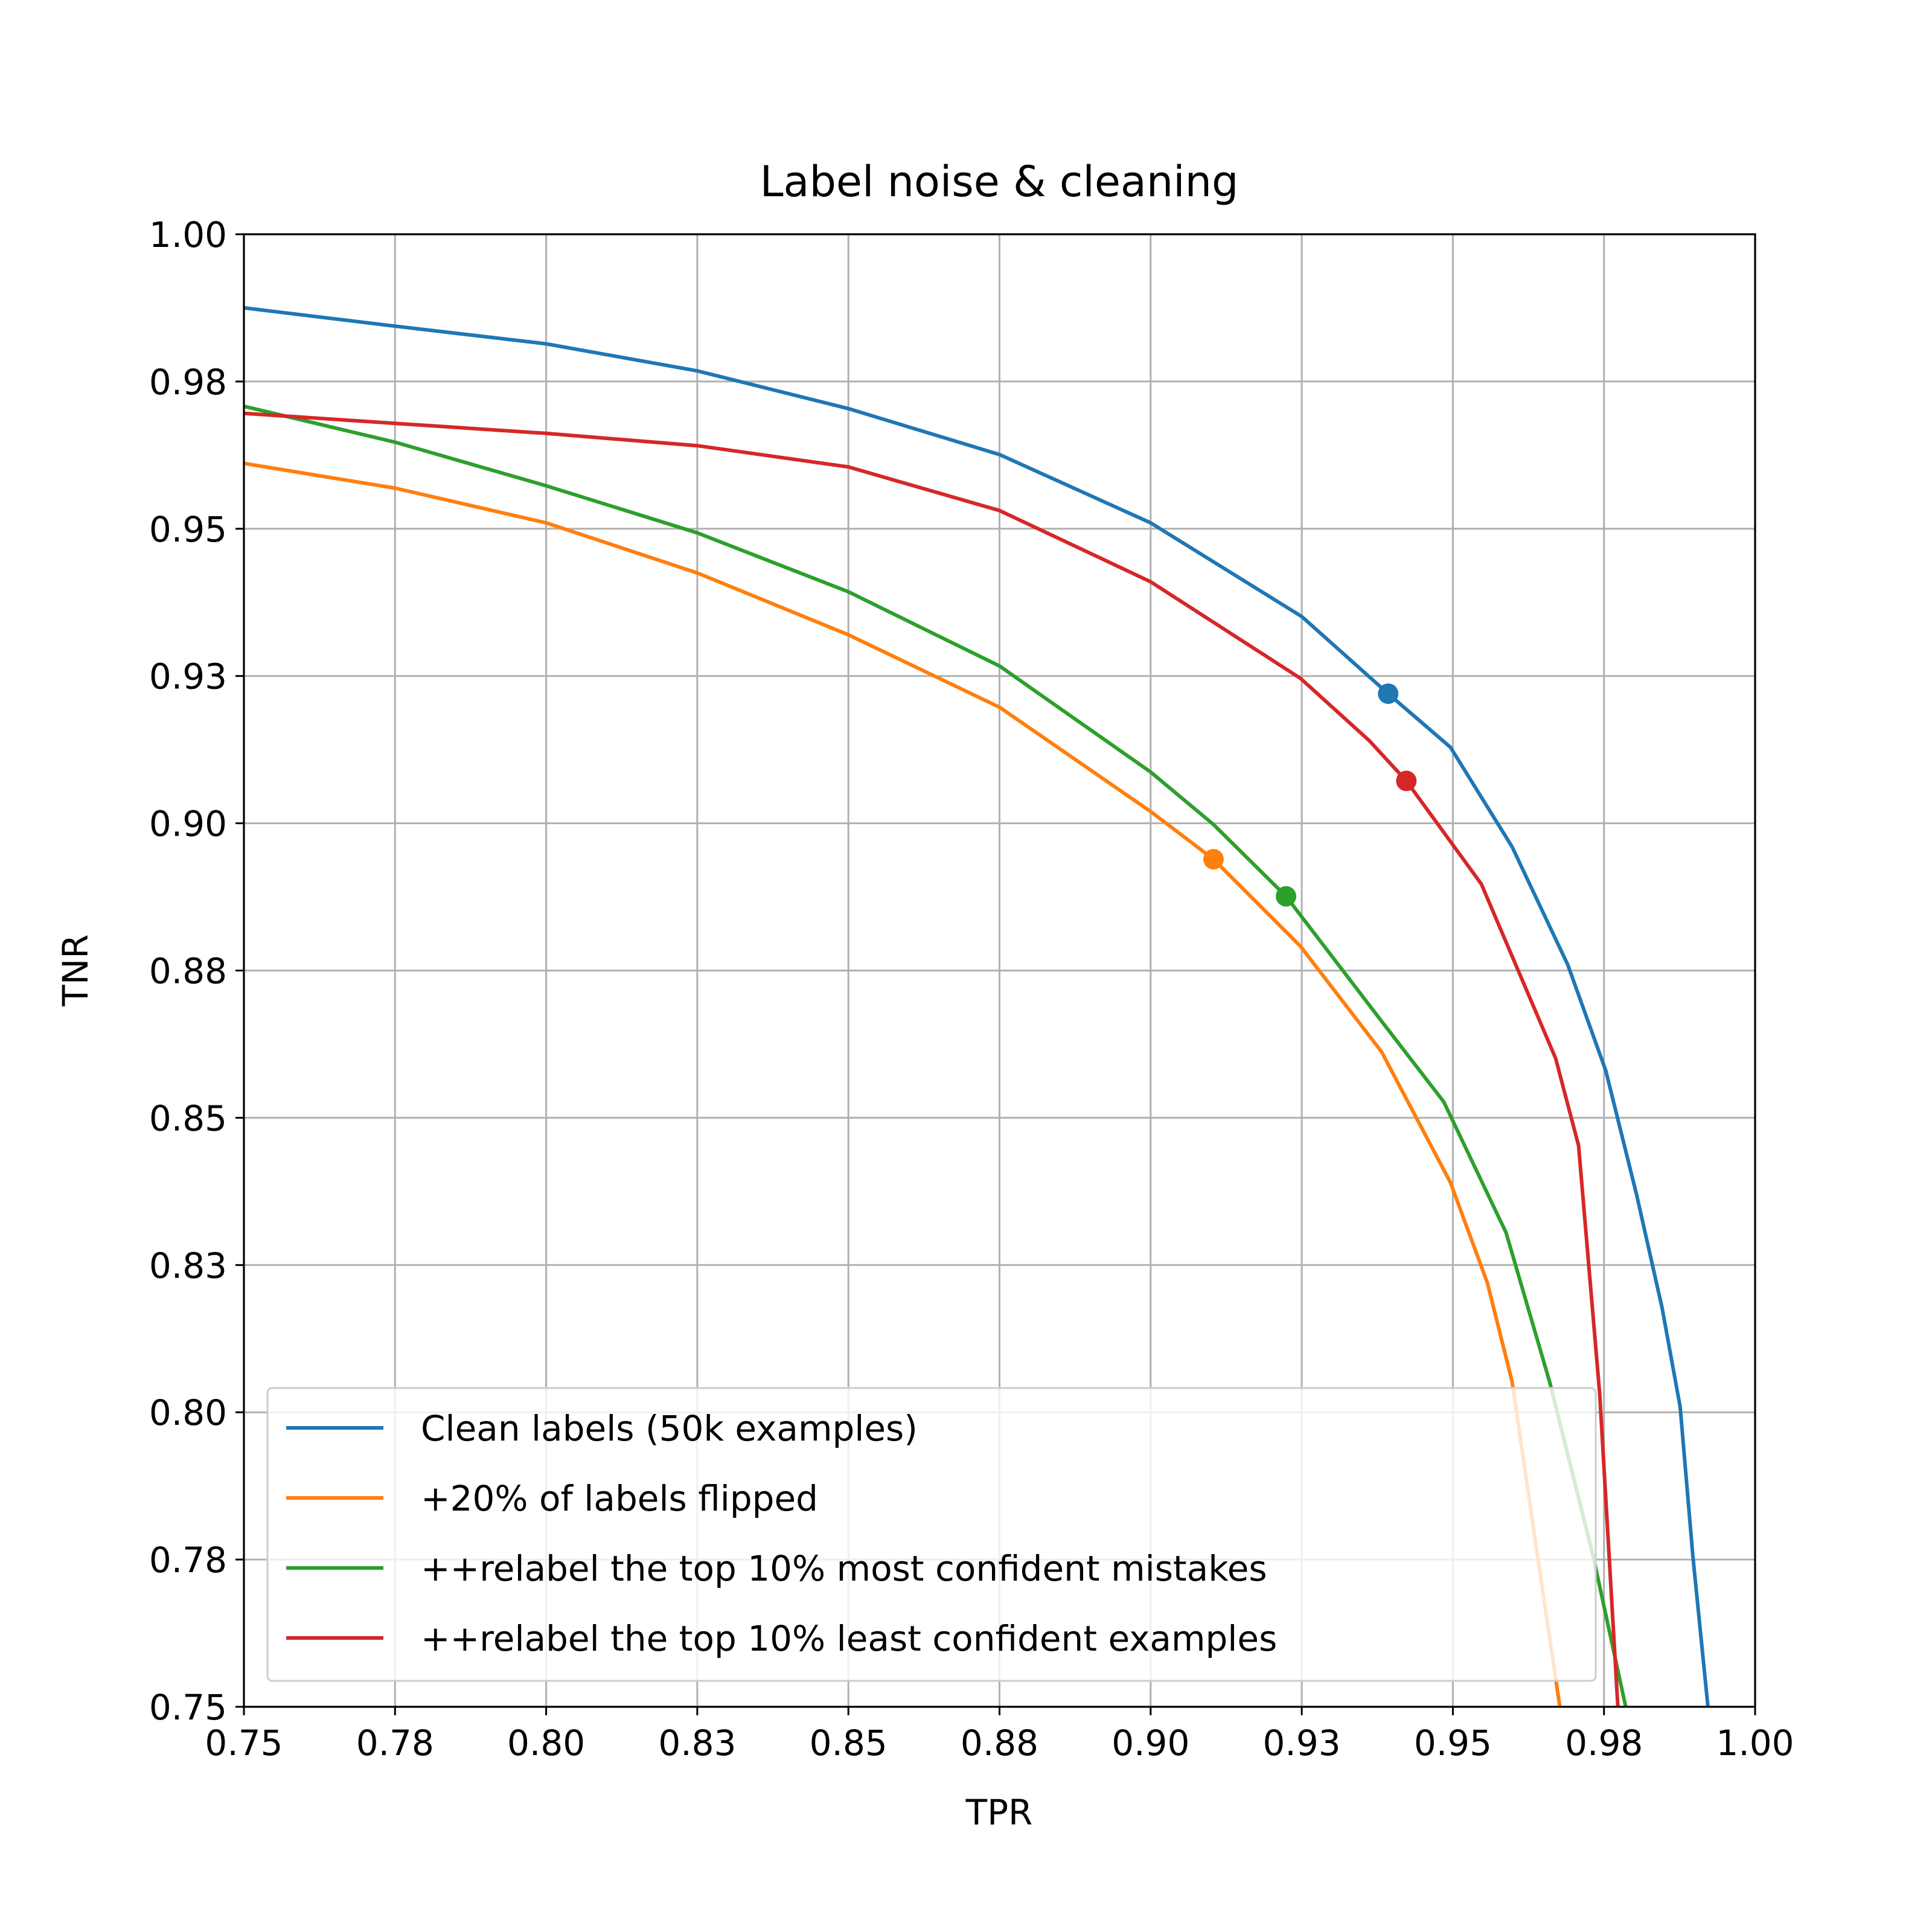 The image size is (1932, 1932). Describe the element at coordinates (188, 1707) in the screenshot. I see `y-tick-label: 0.75` at that location.